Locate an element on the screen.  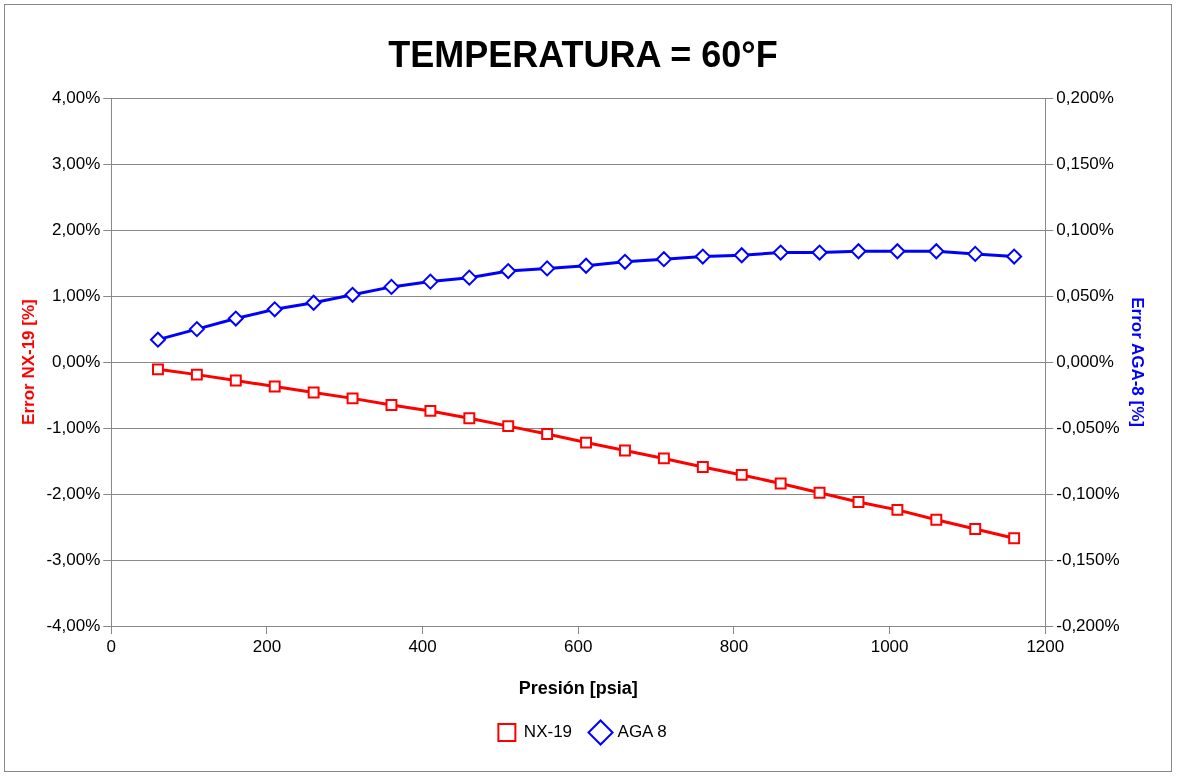
y2-axis-title: Error AGA-8 [%] is located at coordinates (1138, 362).